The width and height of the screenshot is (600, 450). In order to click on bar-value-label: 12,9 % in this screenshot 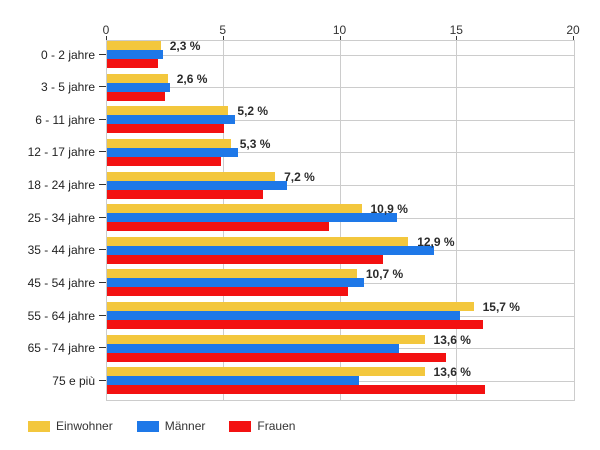, I will do `click(436, 241)`.